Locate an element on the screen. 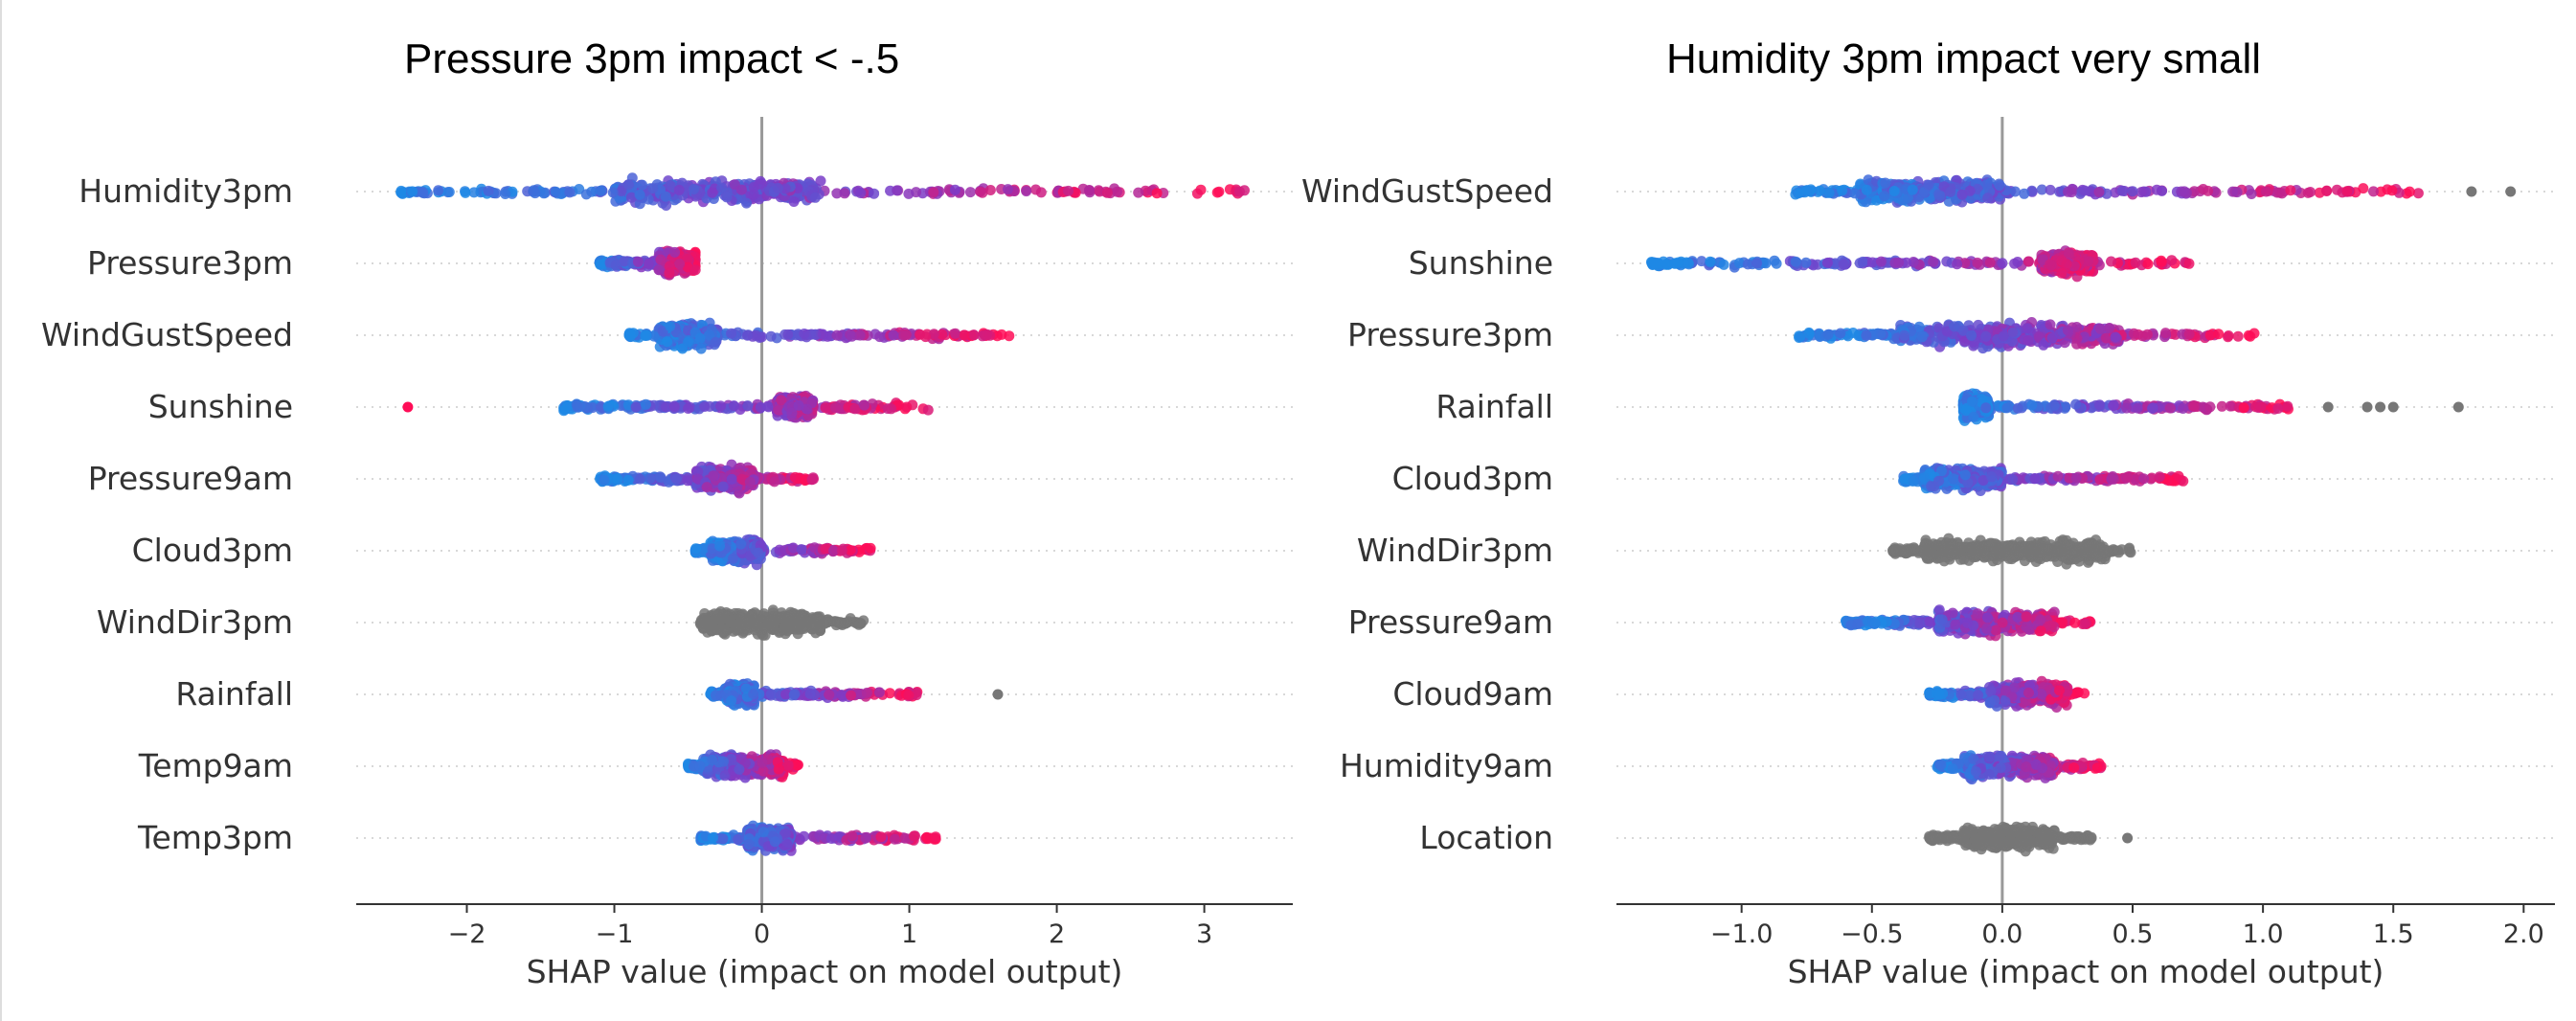  shap-outlier-dot is located at coordinates (408, 407).